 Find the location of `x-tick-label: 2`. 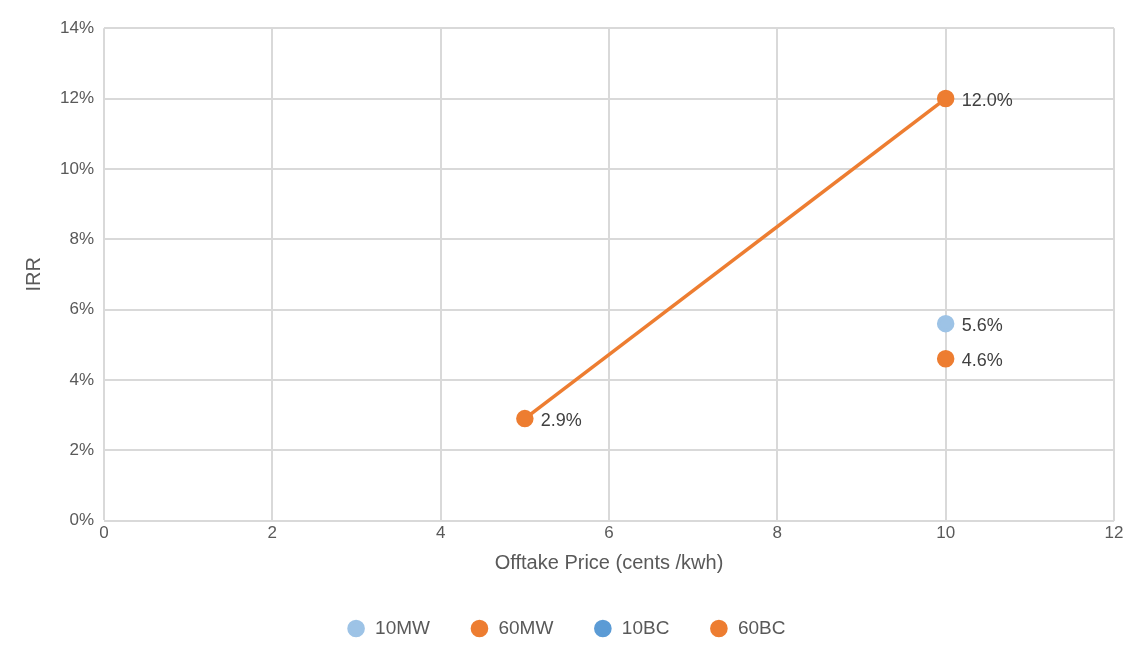

x-tick-label: 2 is located at coordinates (272, 533).